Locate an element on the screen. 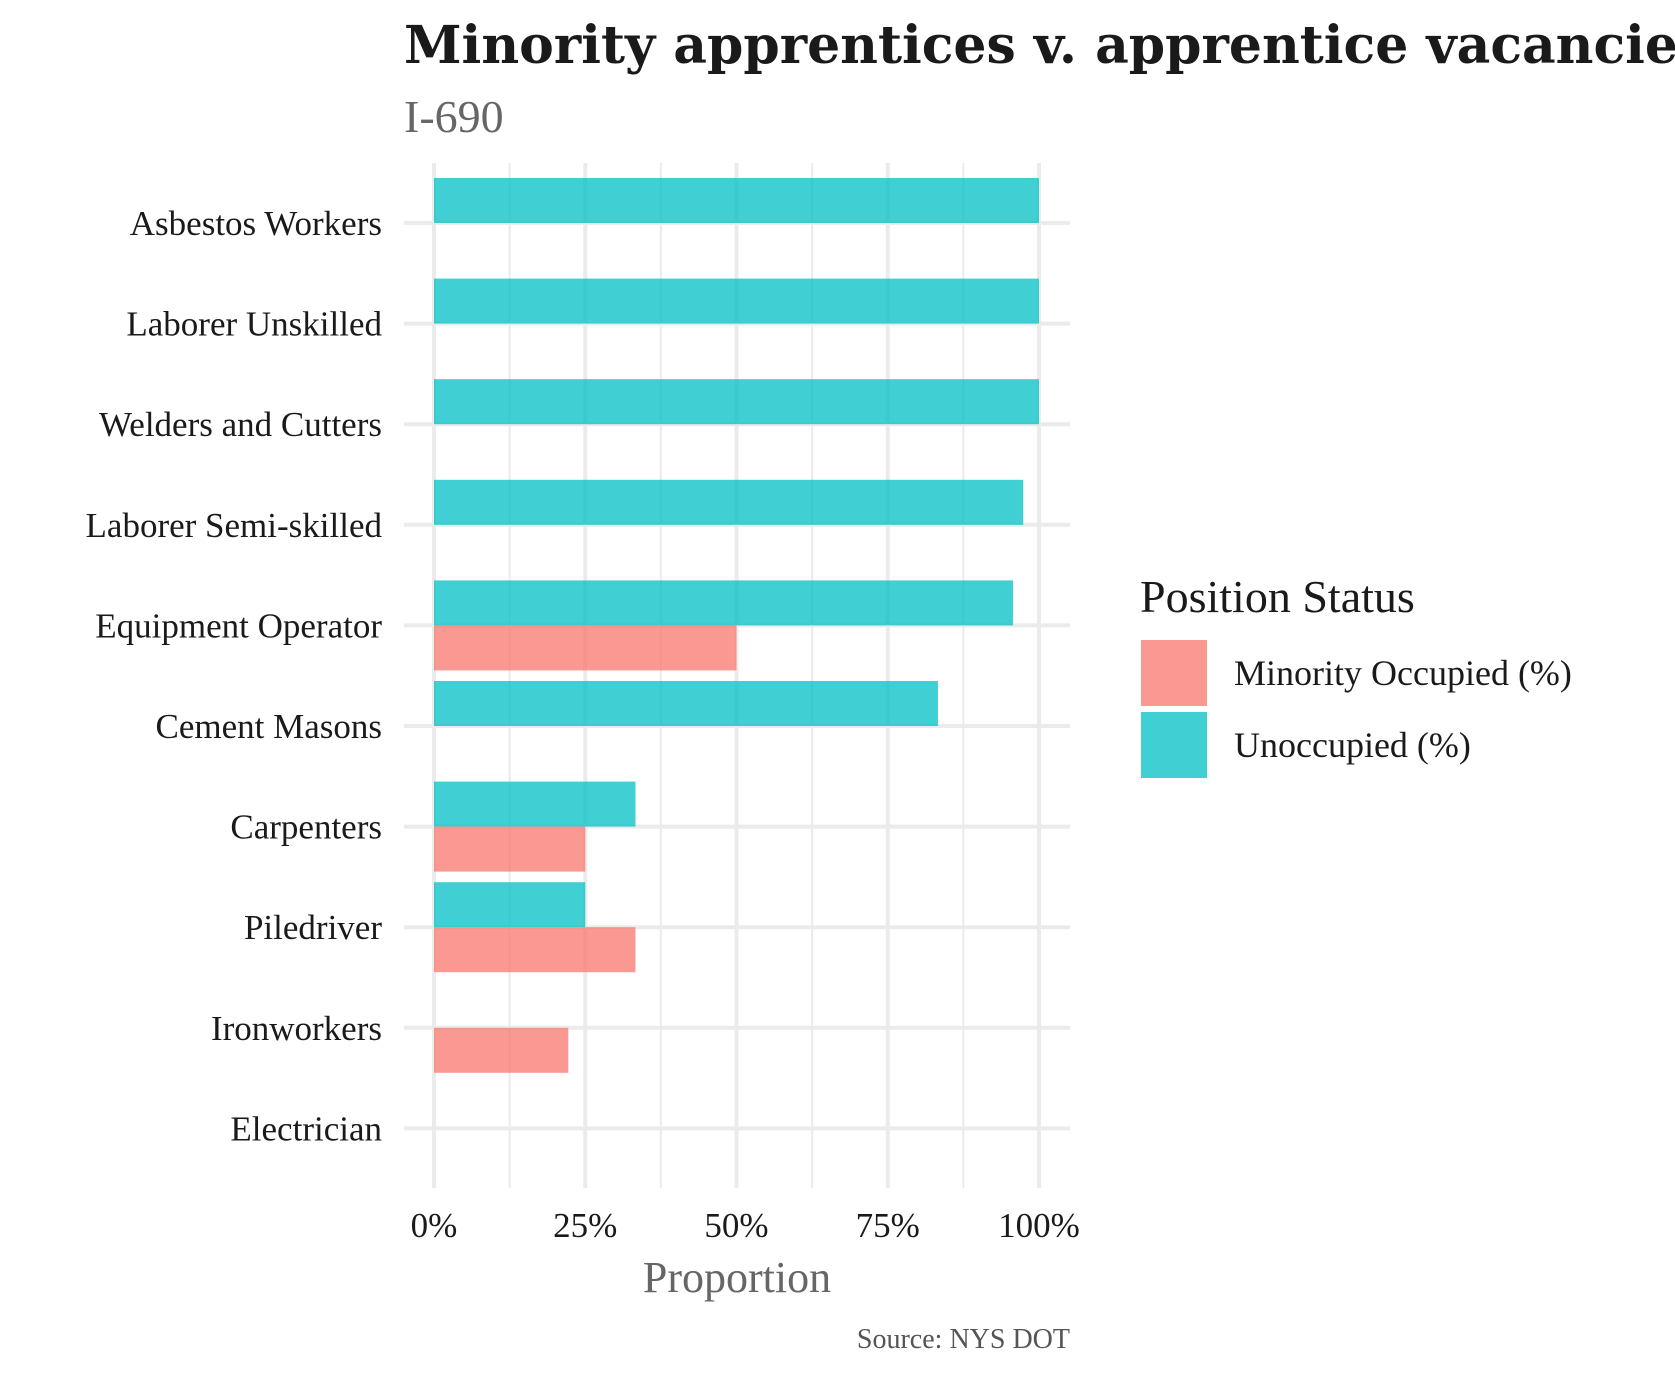  x-tick-label: 100% is located at coordinates (1039, 1225).